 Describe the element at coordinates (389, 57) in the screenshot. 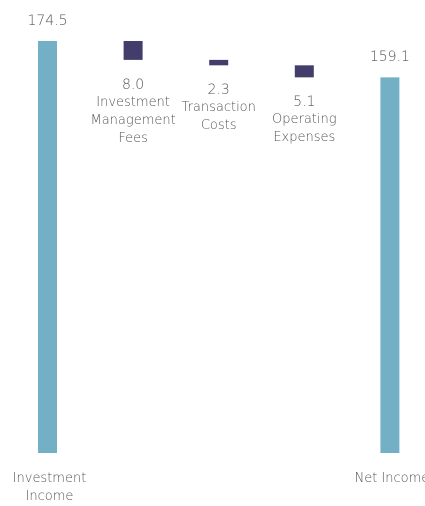

I see `value-label: 159.1` at that location.